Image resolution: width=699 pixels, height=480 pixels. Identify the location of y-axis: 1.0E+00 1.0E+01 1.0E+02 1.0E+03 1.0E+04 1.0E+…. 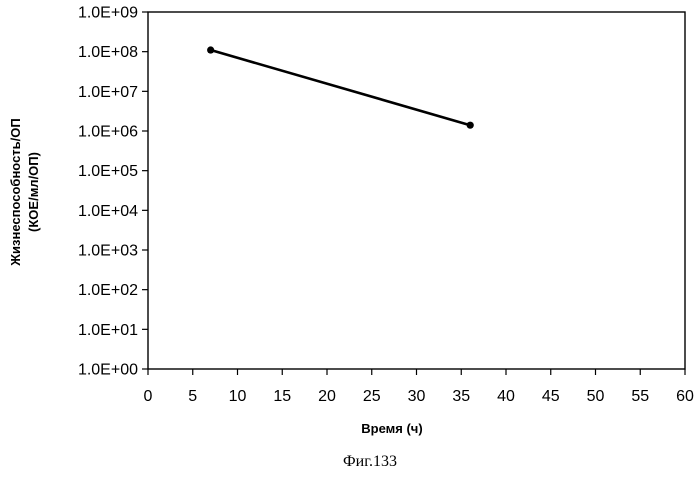
(113, 192).